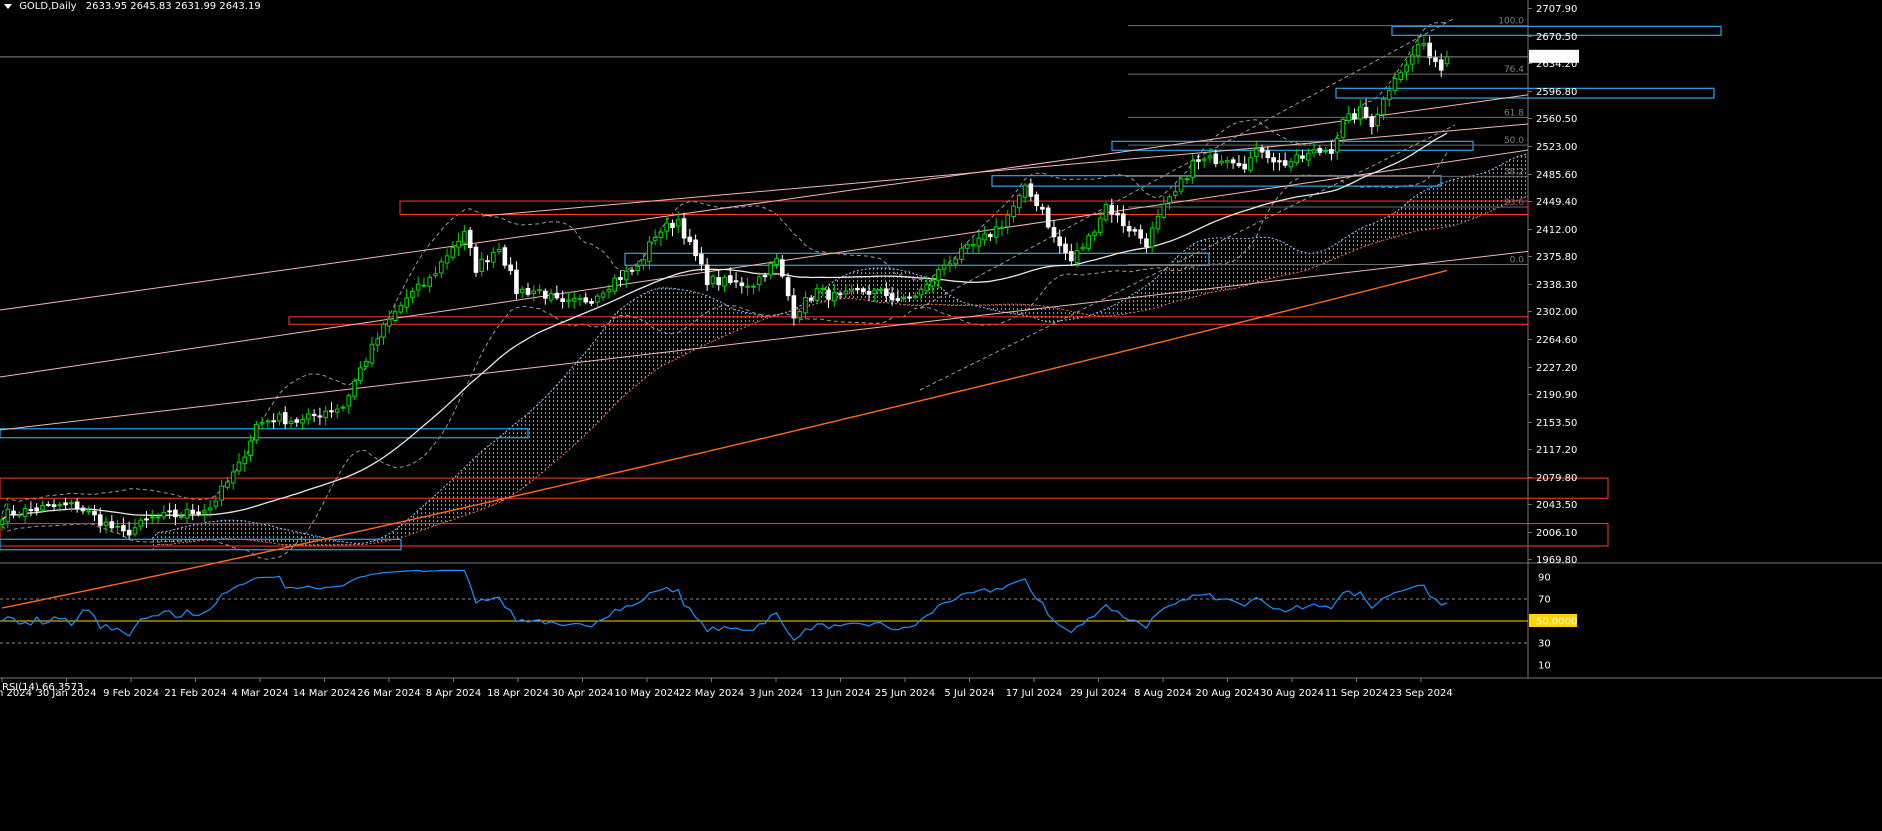  What do you see at coordinates (1514, 113) in the screenshot?
I see `fib-level-label: 61.8` at bounding box center [1514, 113].